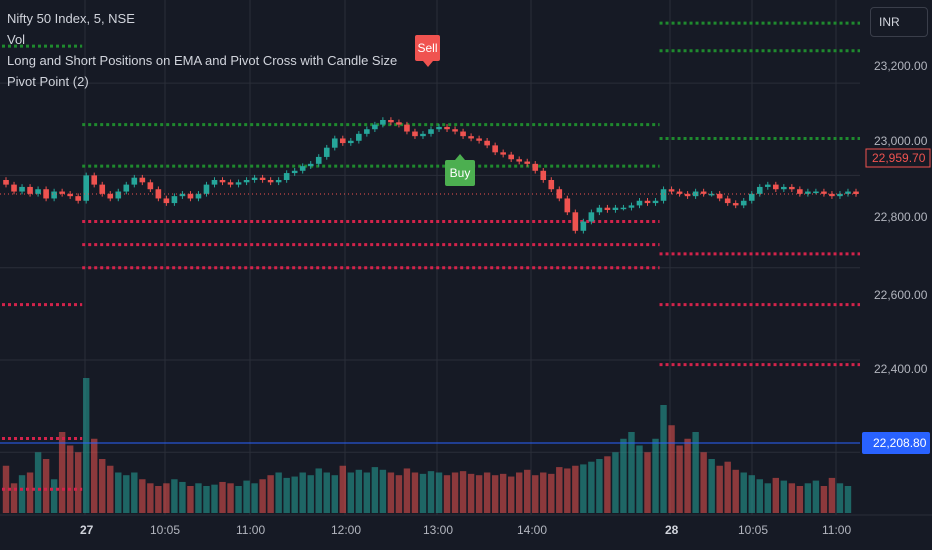  I want to click on currency-button: INR, so click(899, 22).